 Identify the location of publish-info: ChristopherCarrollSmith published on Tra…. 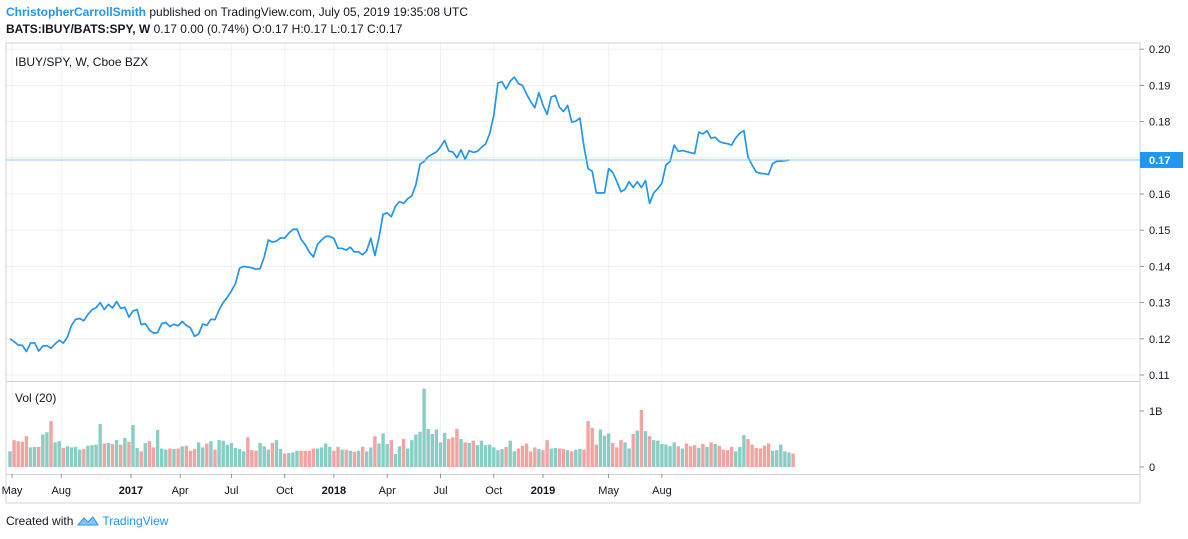
(237, 12).